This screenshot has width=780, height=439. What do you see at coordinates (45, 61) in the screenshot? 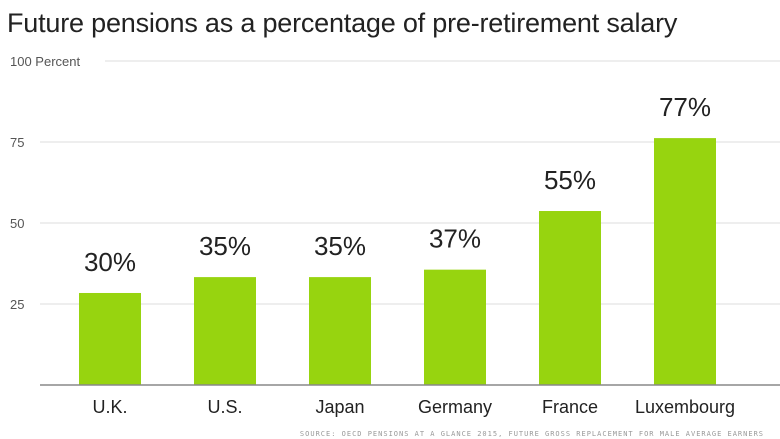
I see `y-tick-label: 100 Percent` at bounding box center [45, 61].